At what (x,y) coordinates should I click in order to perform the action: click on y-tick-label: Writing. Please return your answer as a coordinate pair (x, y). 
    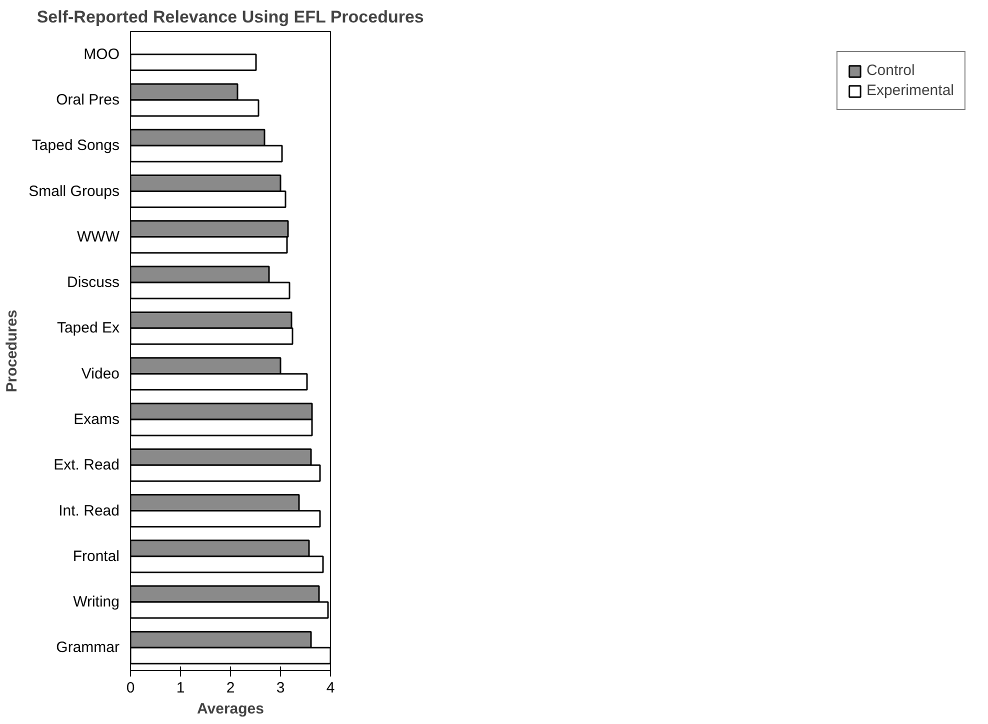
    Looking at the image, I should click on (96, 602).